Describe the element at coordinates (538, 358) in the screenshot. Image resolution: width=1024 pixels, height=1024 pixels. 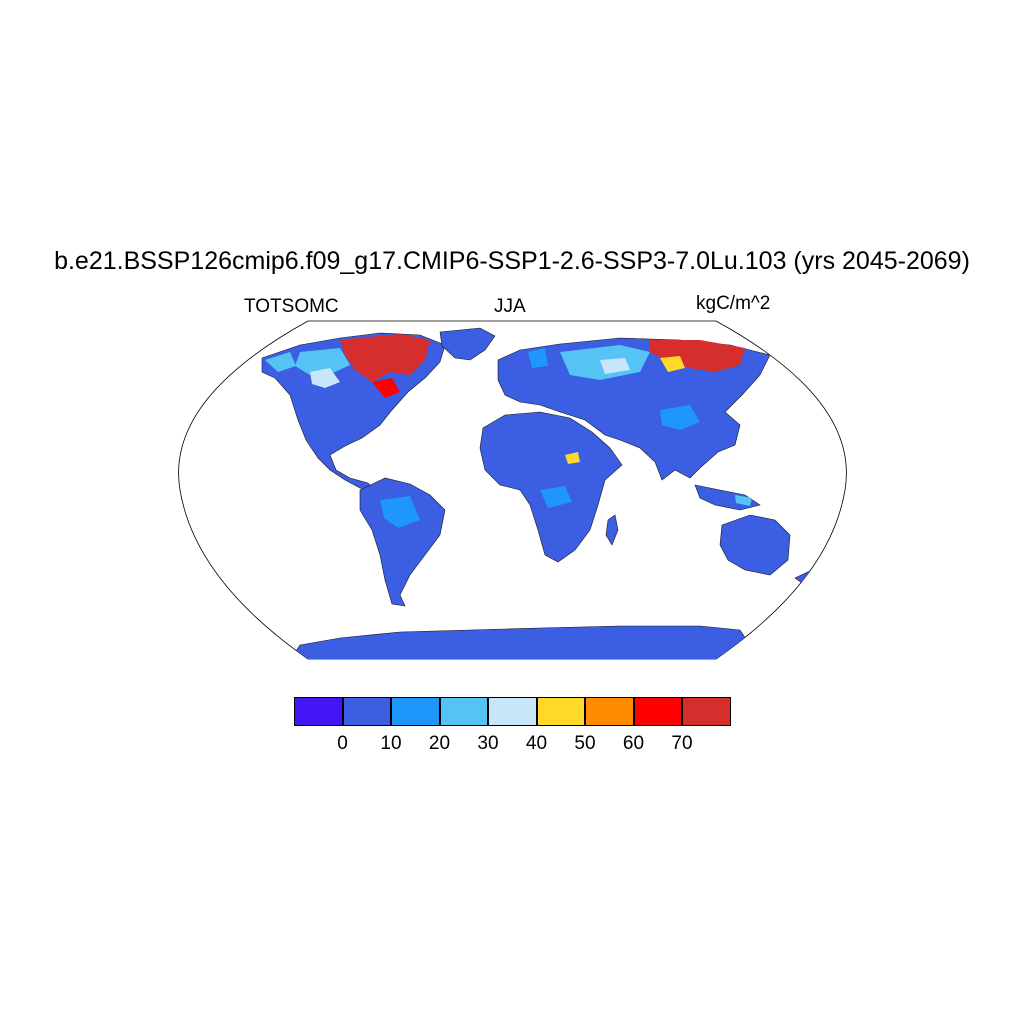
I see `hotspot-scandinavia` at that location.